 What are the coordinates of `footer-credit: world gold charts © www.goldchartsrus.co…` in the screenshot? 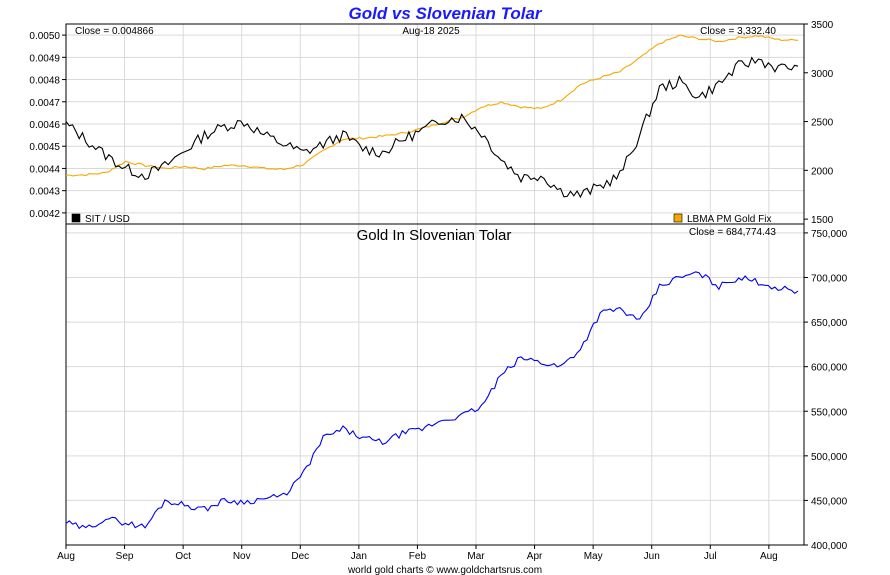 It's located at (444, 570).